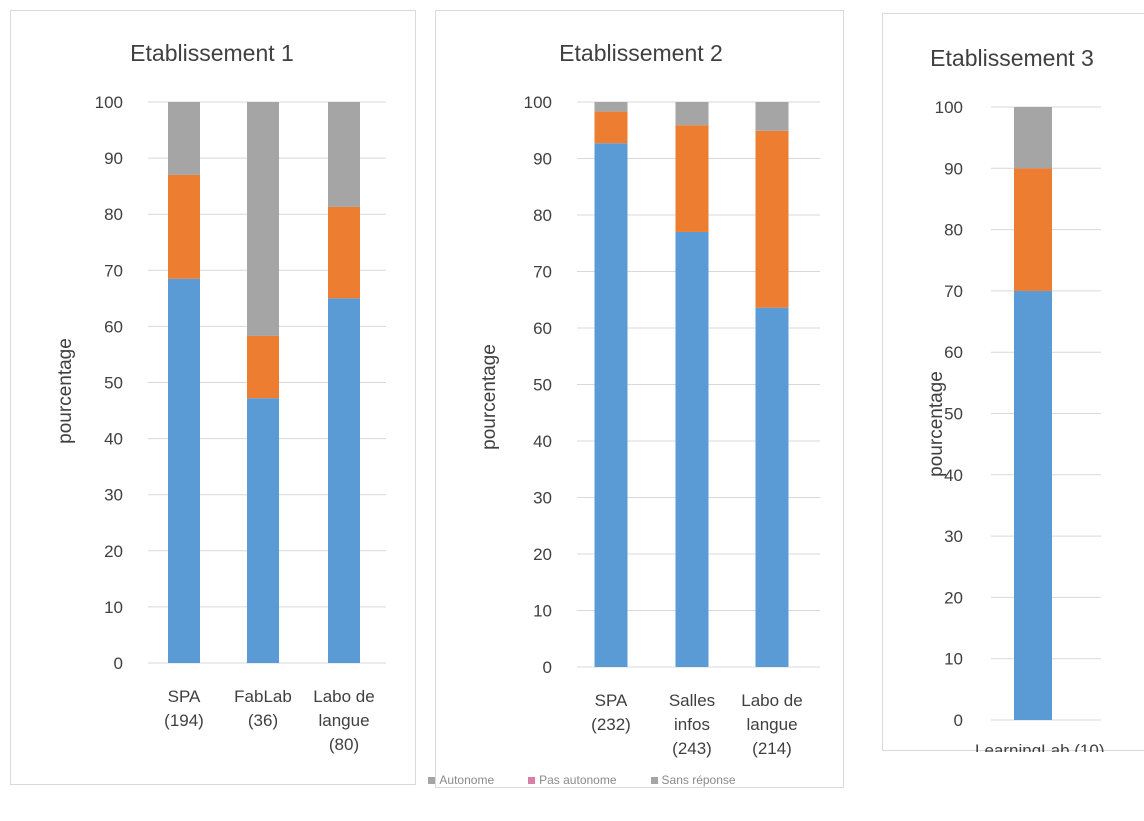  Describe the element at coordinates (698, 780) in the screenshot. I see `legend-label: Sans réponse` at that location.